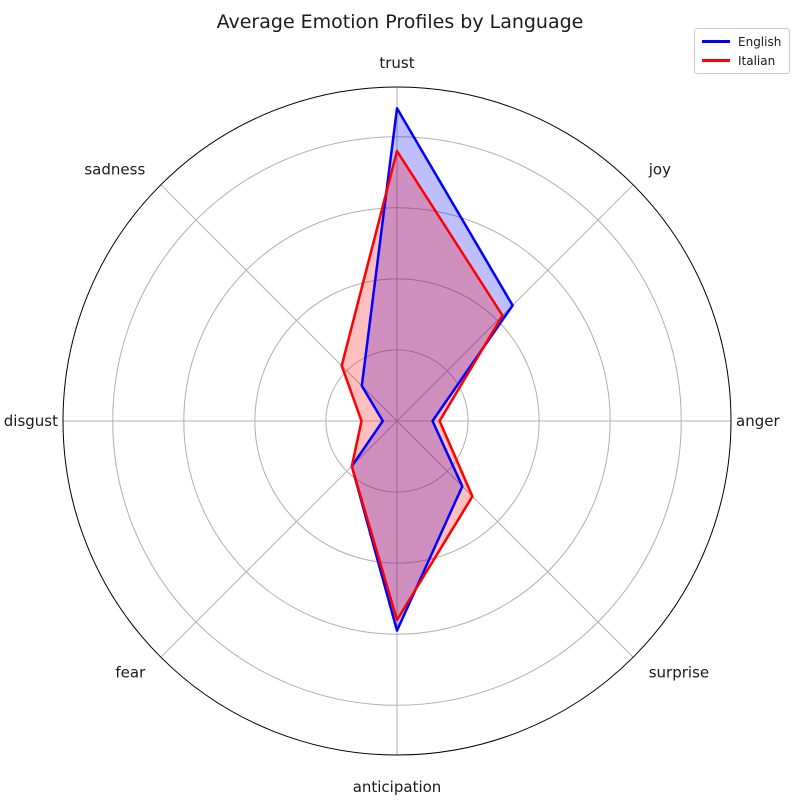 The width and height of the screenshot is (800, 800). I want to click on series-line-english, so click(432, 369).